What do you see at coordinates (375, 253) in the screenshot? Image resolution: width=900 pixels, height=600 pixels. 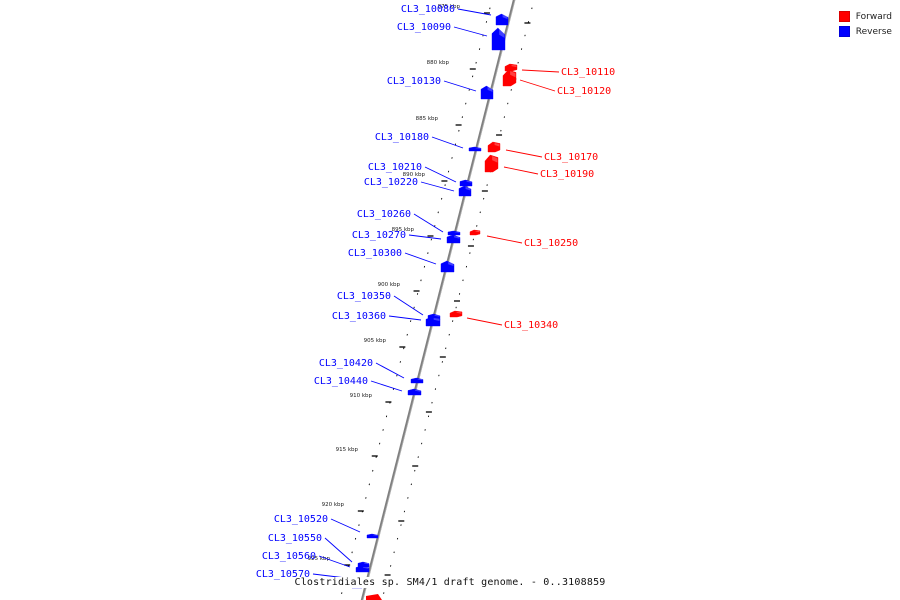 I see `gene-label-cl3-10300: CL3_10300` at bounding box center [375, 253].